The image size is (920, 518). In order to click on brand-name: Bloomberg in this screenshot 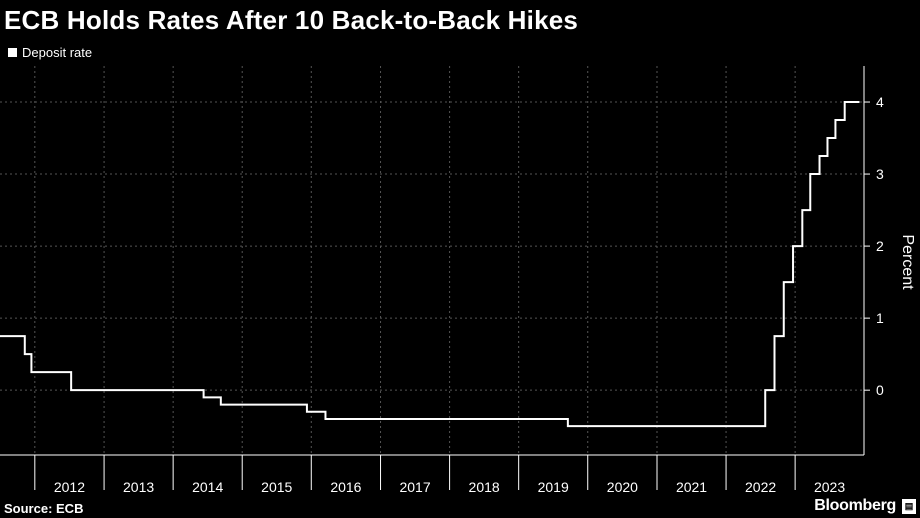, I will do `click(855, 505)`.